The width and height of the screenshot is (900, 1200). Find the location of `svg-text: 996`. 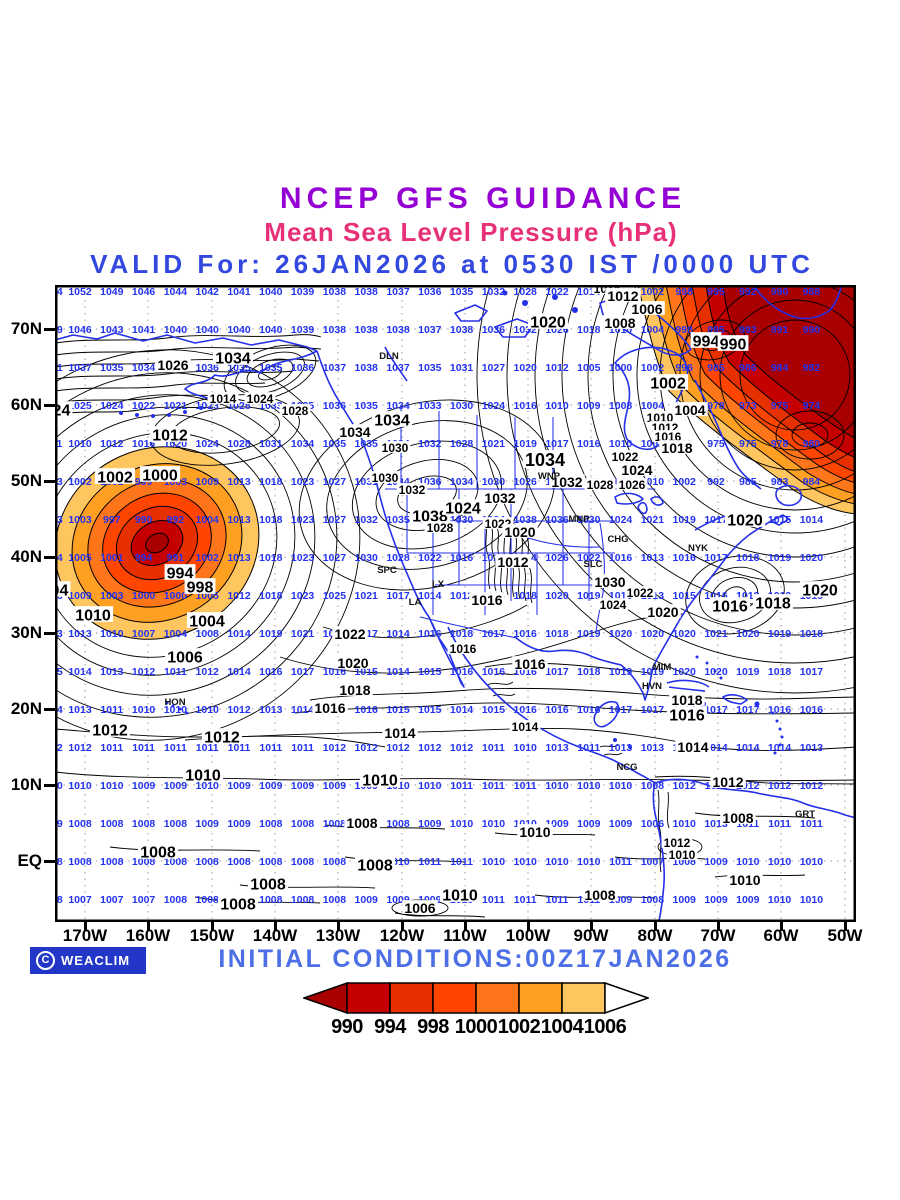

svg-text: 996 is located at coordinates (684, 368).